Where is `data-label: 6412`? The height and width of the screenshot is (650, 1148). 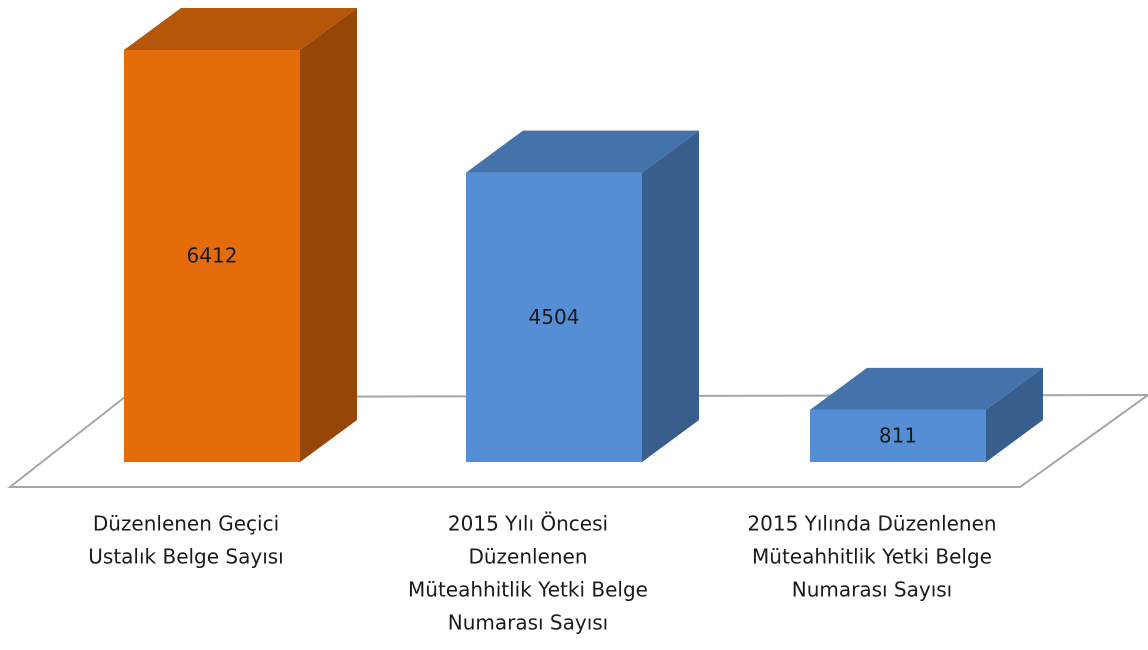 data-label: 6412 is located at coordinates (212, 256).